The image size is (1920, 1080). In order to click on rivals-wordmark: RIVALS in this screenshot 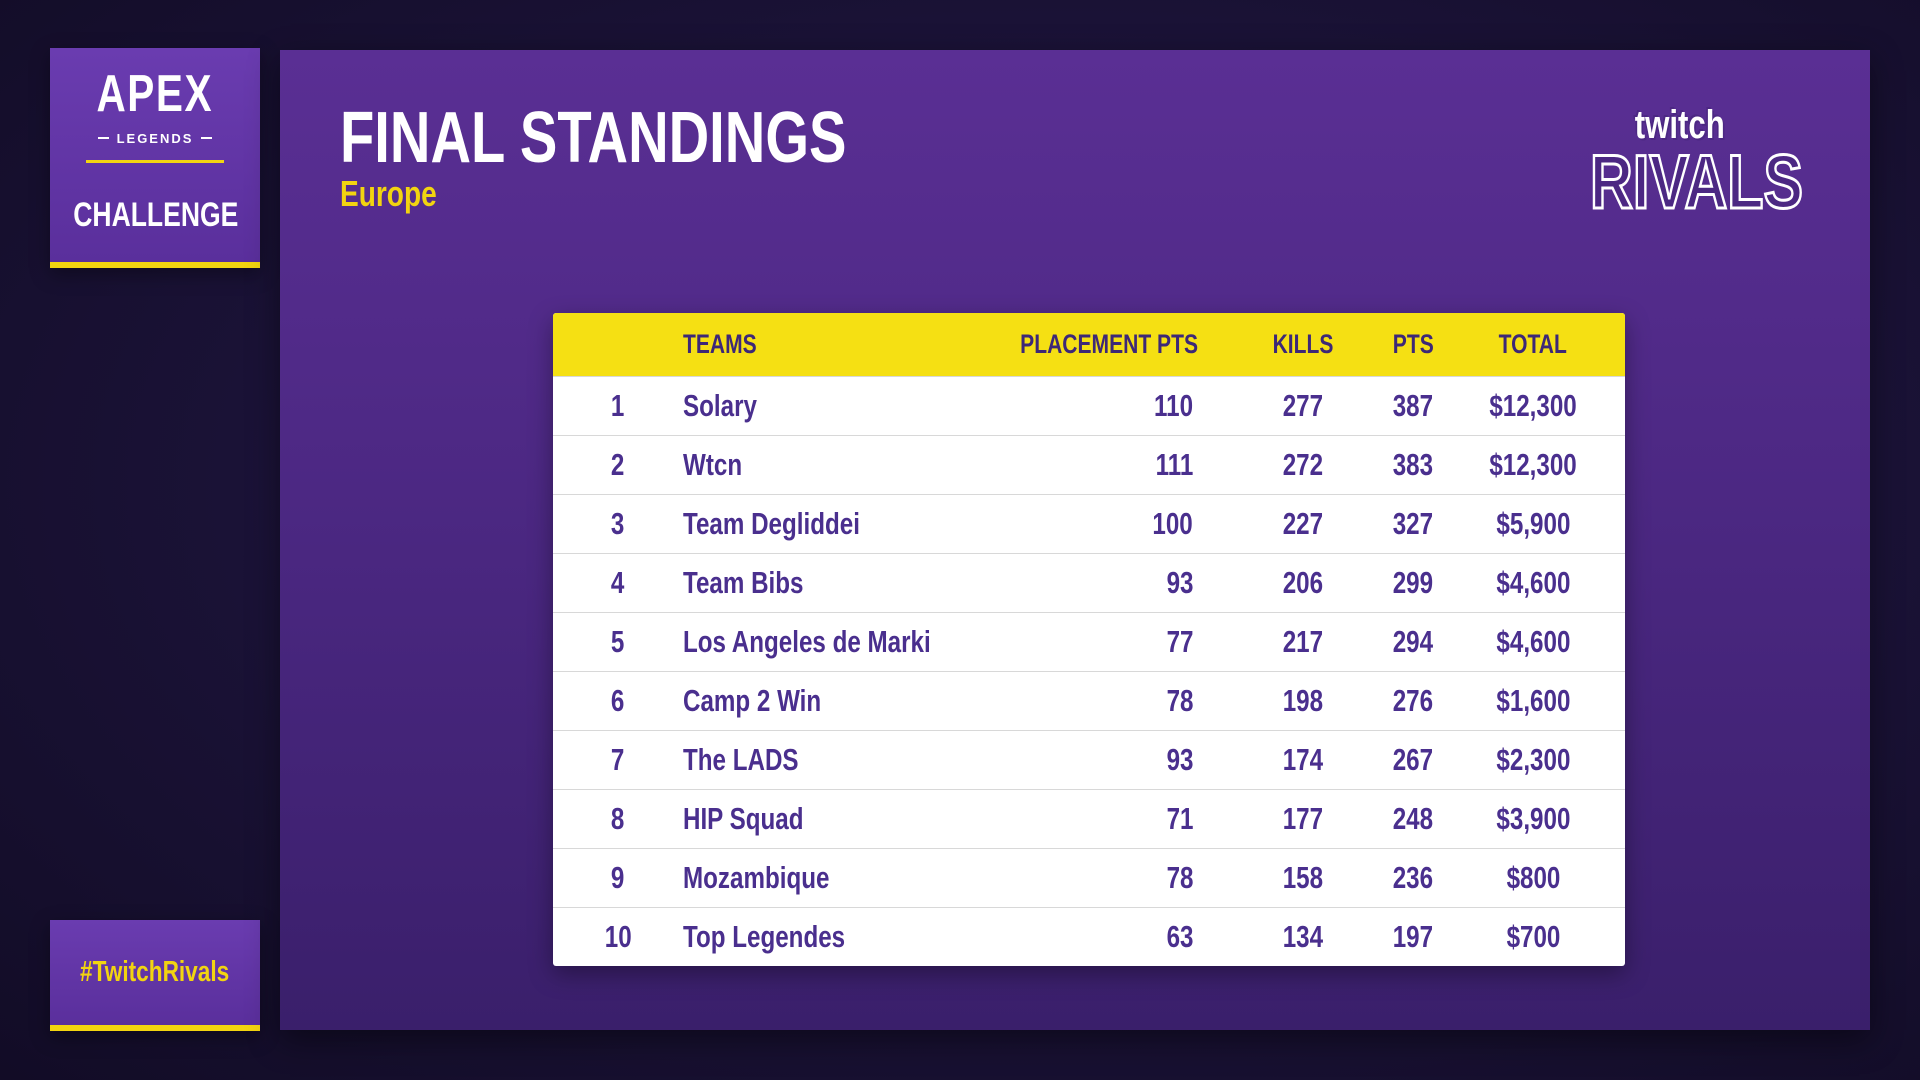, I will do `click(1696, 182)`.